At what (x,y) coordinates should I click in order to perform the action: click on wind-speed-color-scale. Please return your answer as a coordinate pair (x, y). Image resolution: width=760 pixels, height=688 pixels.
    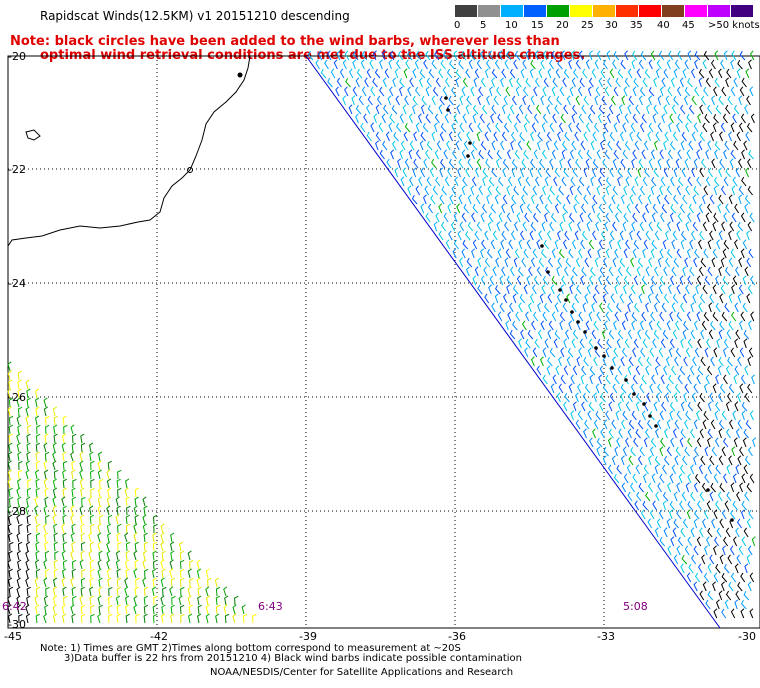
    Looking at the image, I should click on (604, 11).